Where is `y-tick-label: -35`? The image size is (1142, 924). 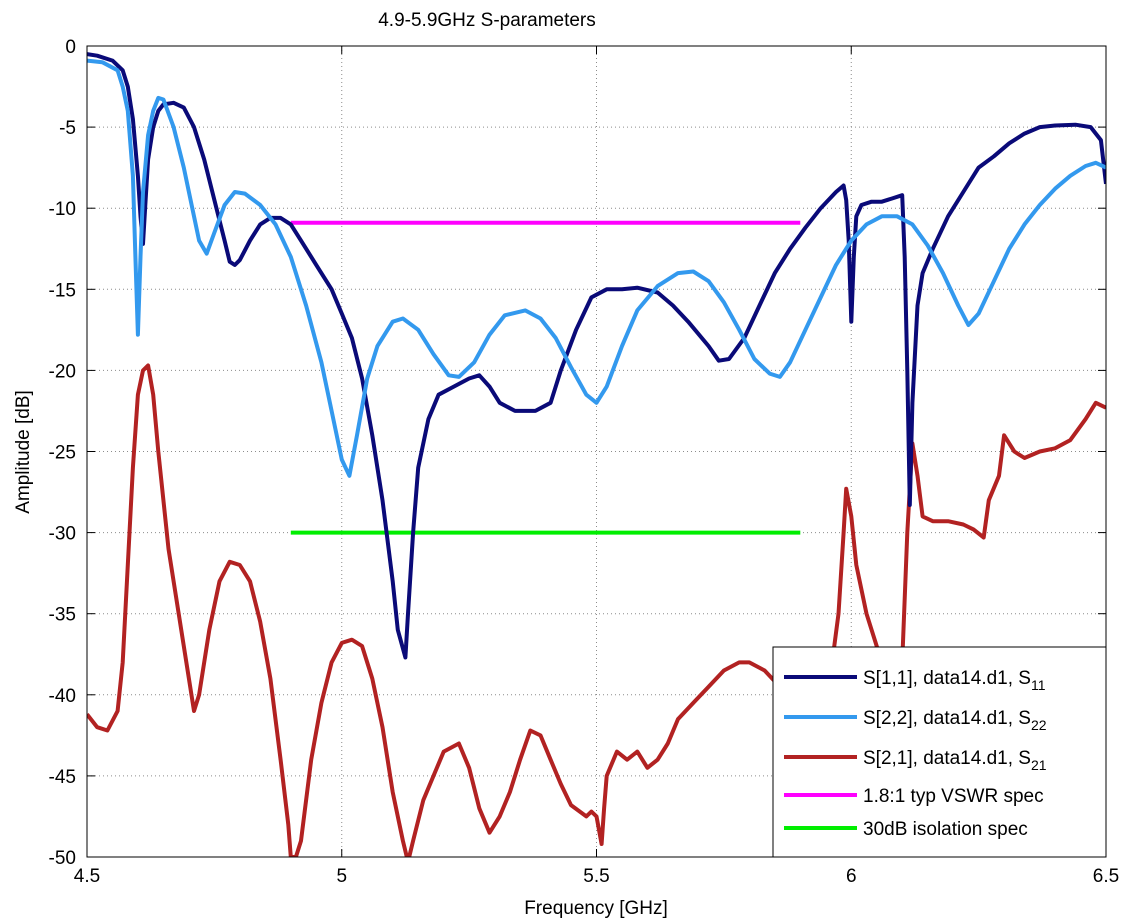
y-tick-label: -35 is located at coordinates (62, 615).